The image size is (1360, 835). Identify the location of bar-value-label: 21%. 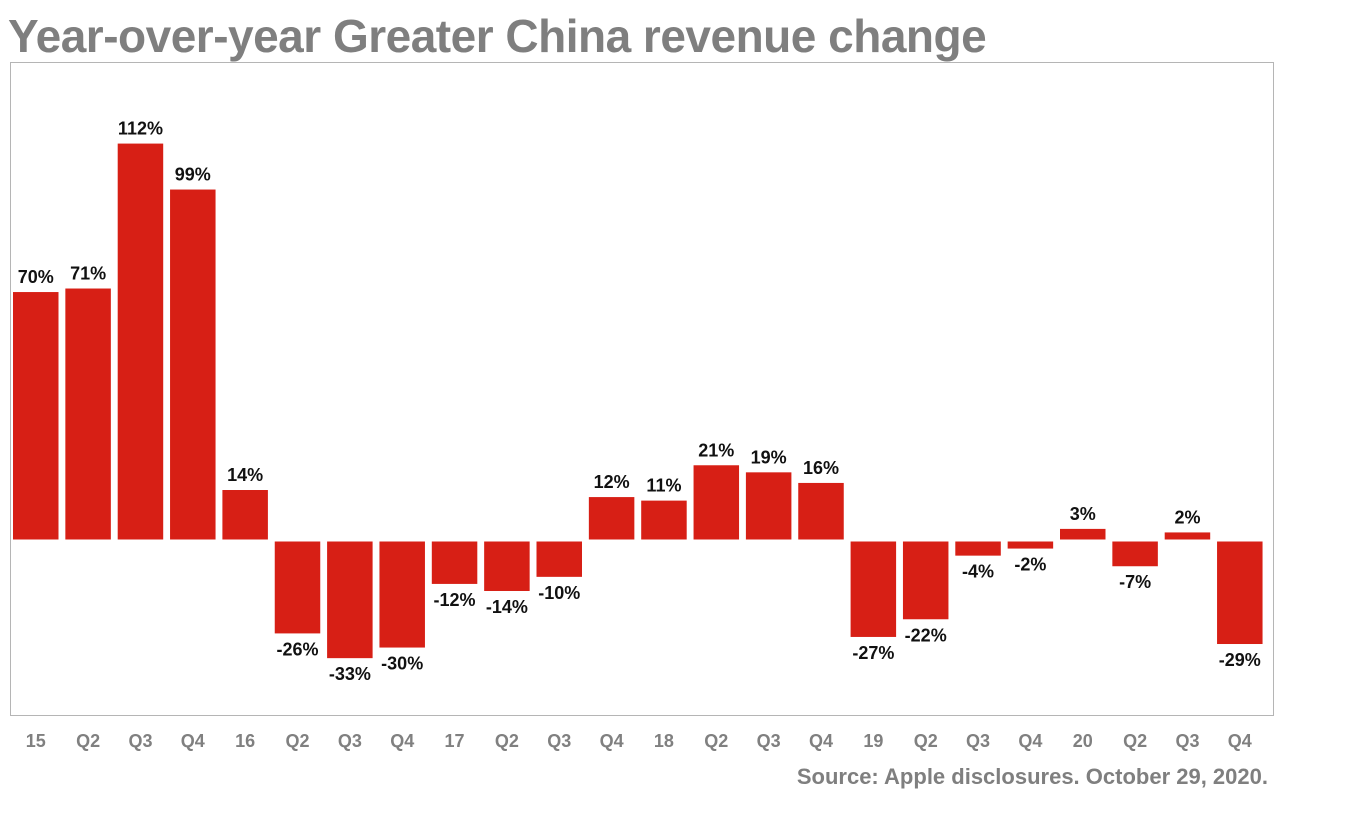
(716, 450).